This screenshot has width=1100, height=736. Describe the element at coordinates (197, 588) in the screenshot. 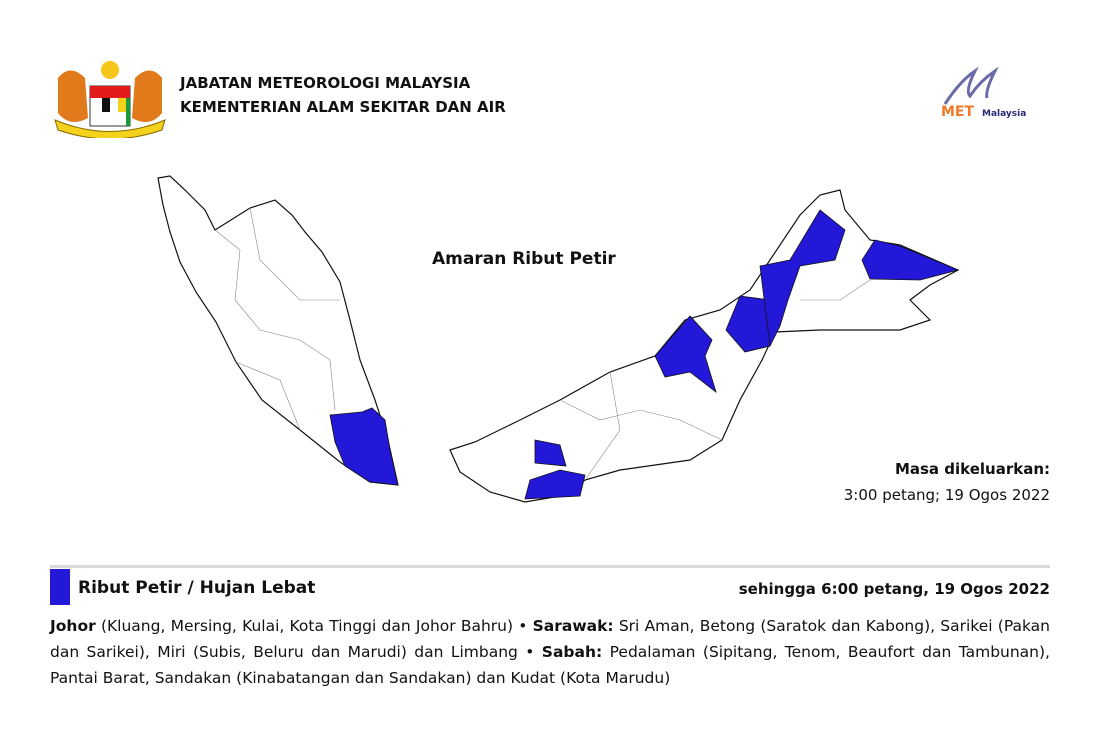

I see `warning-title: Ribut Petir / Hujan Lebat` at that location.